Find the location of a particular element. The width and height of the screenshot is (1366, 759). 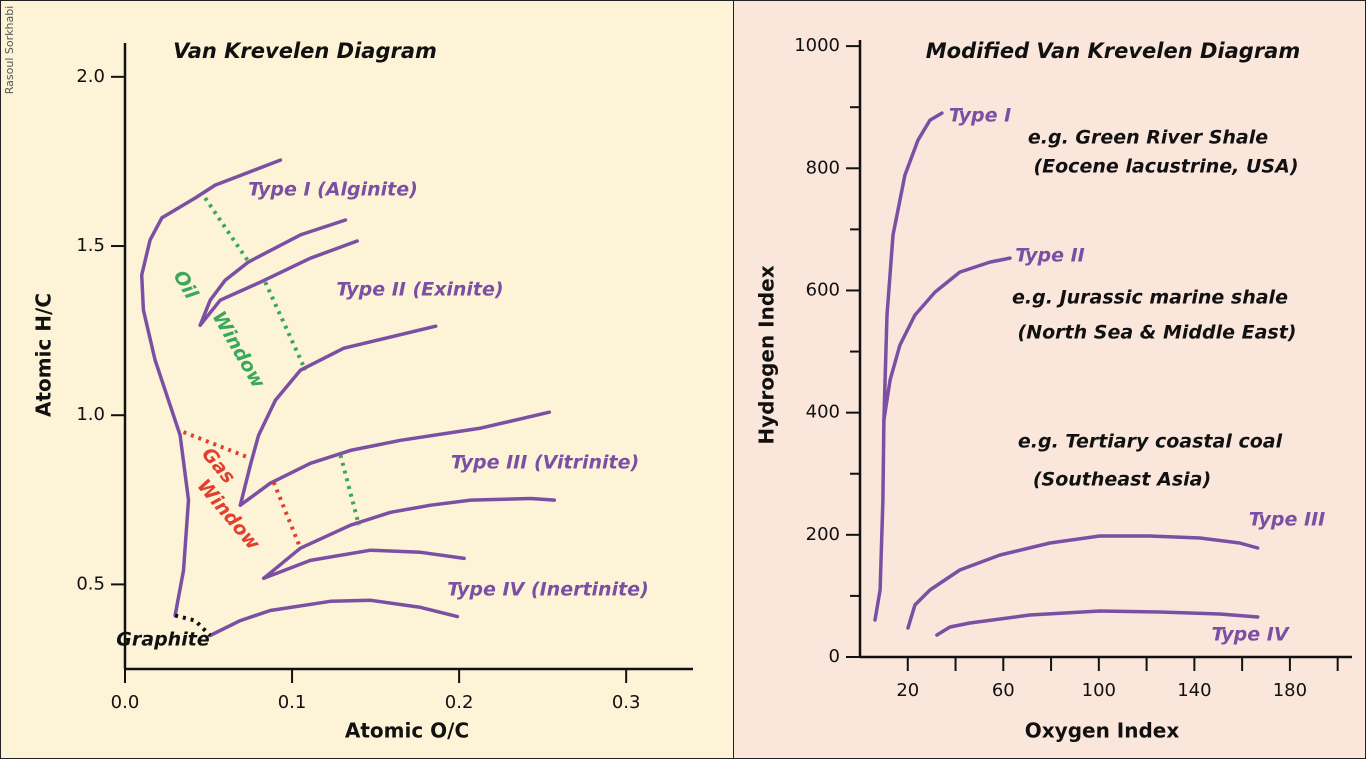

x-tick-label: 100 is located at coordinates (1099, 690).